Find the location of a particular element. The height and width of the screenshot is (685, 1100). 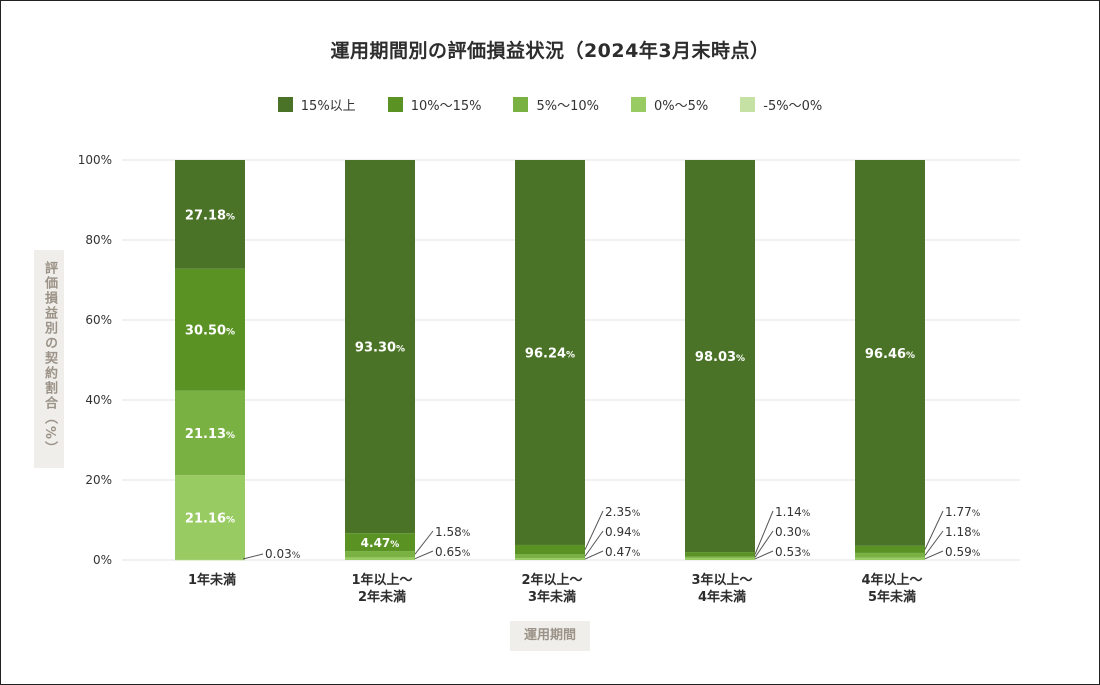

y-tick-label: 100% is located at coordinates (95, 160).